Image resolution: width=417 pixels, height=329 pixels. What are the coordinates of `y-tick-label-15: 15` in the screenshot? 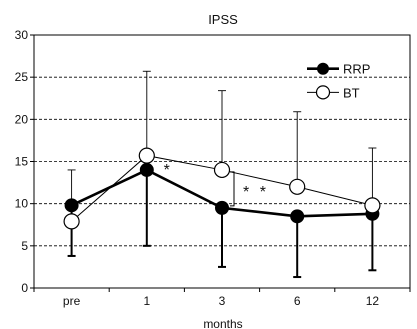 It's located at (22, 162).